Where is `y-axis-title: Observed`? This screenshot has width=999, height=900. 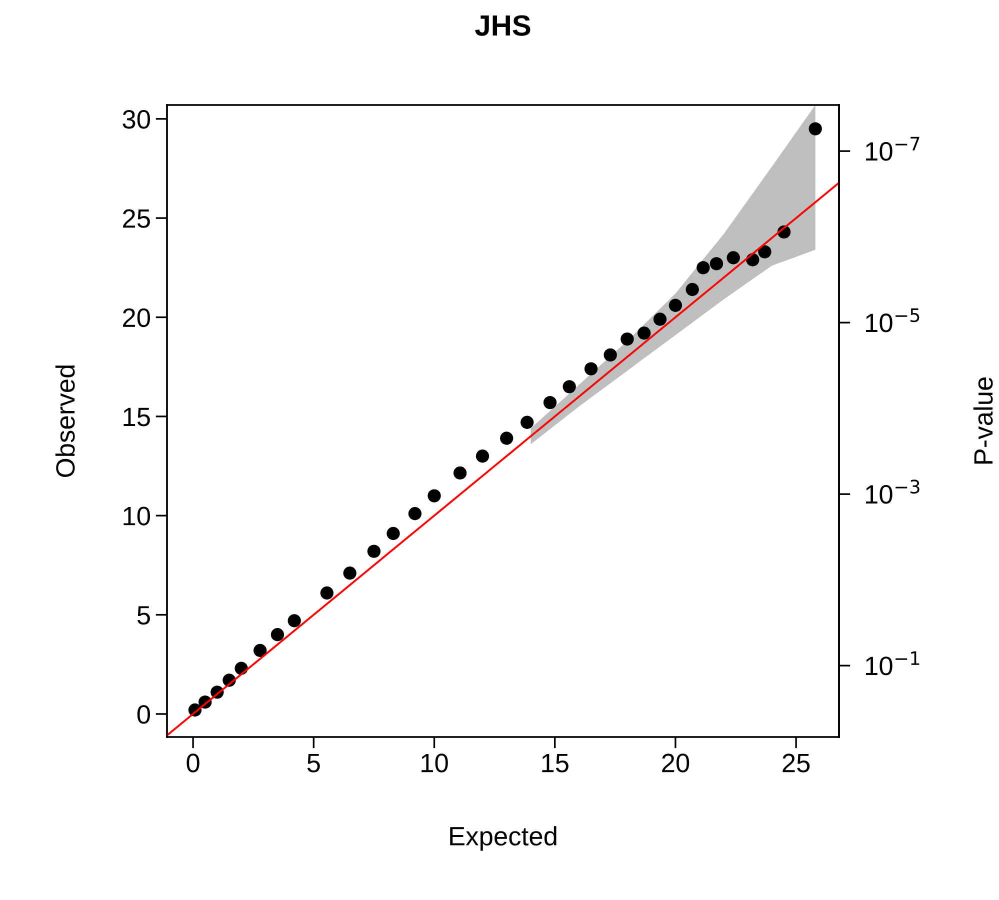 y-axis-title: Observed is located at coordinates (65, 421).